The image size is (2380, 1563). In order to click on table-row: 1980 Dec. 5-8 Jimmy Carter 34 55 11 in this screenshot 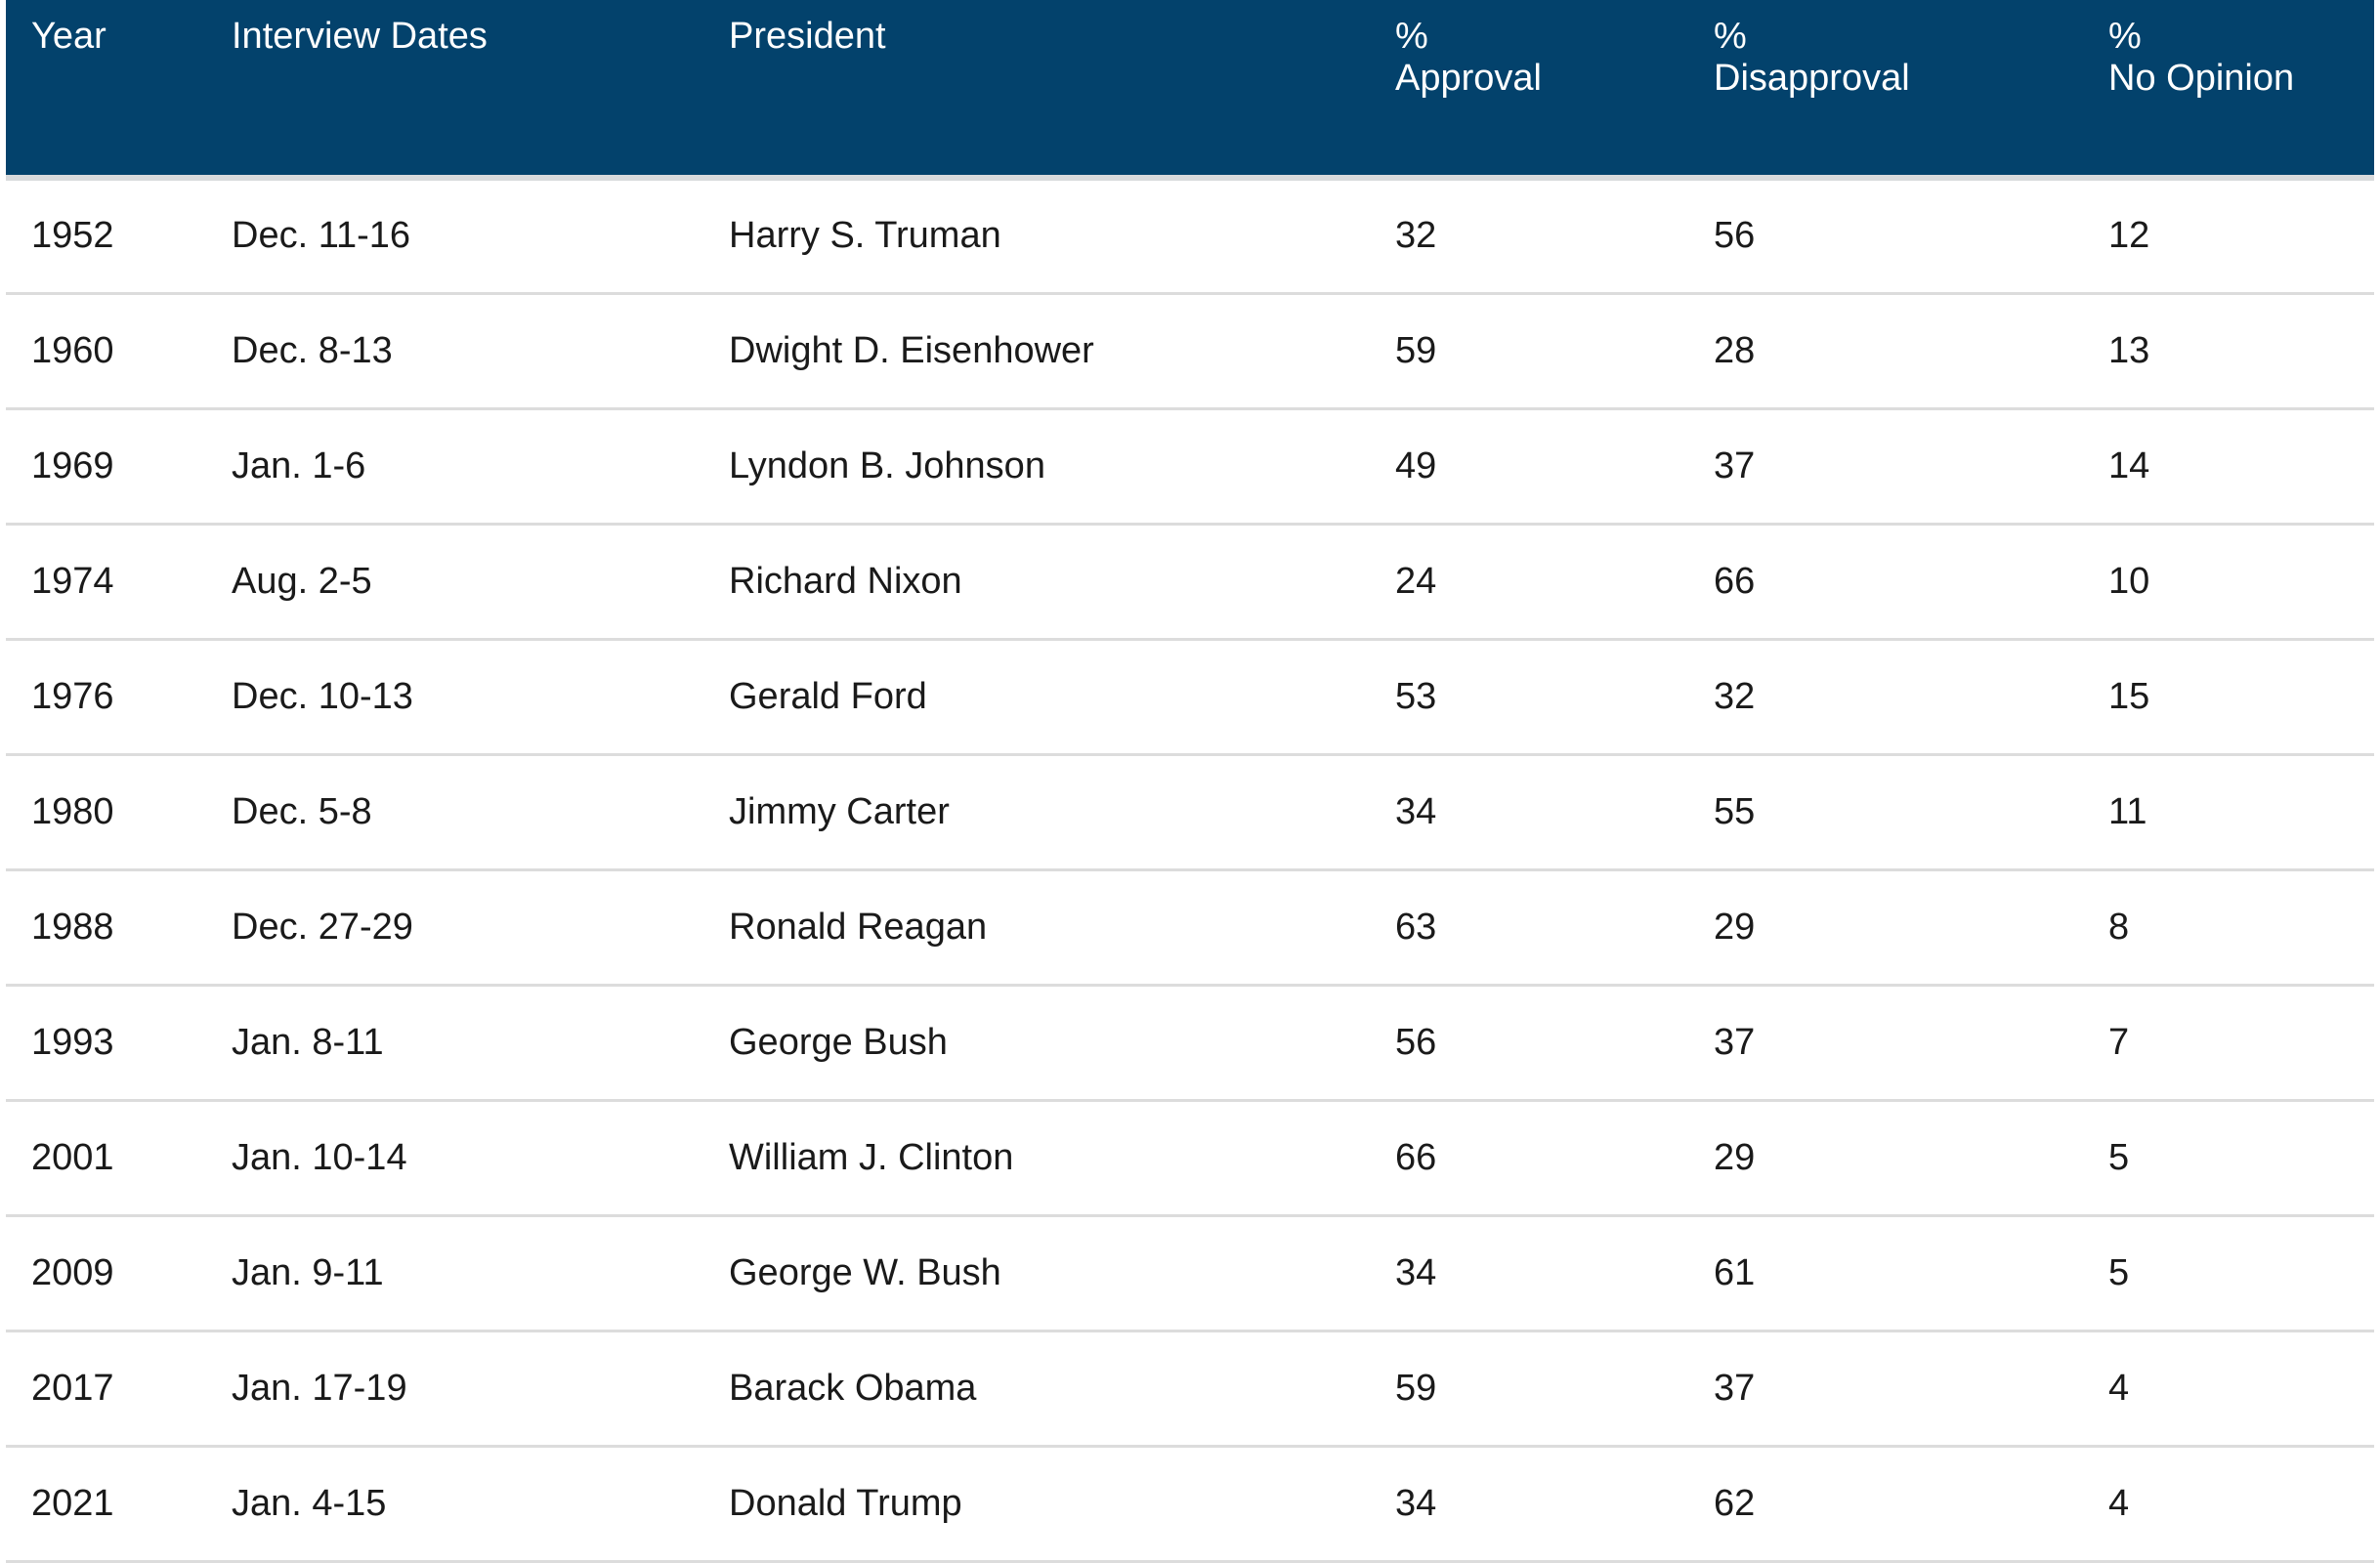, I will do `click(1190, 812)`.